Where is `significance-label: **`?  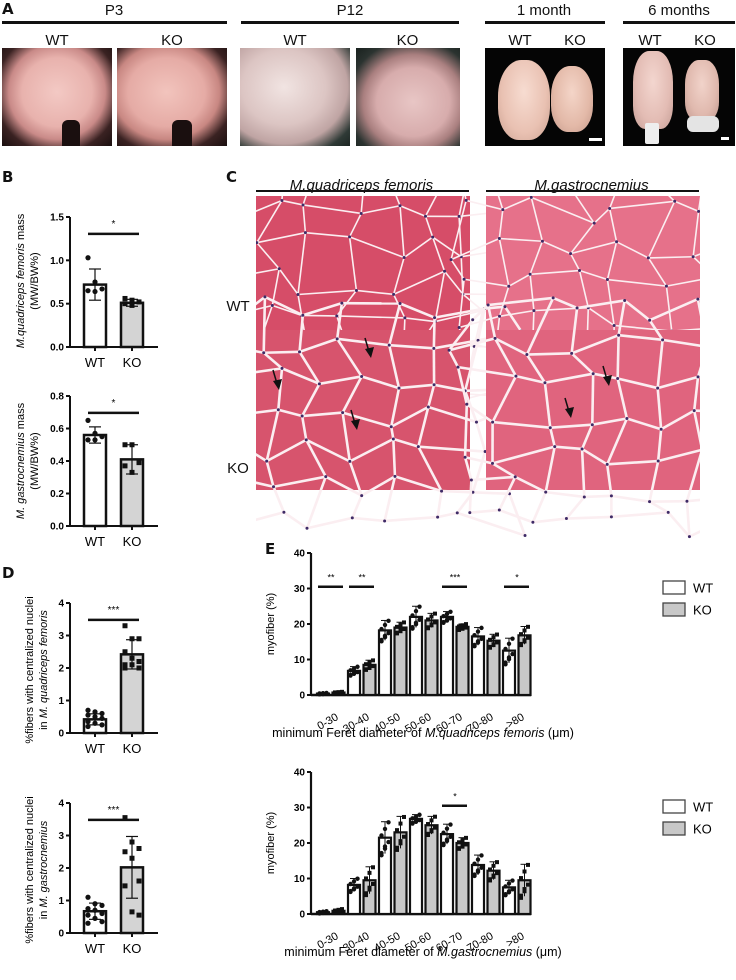
significance-label: ** is located at coordinates (331, 578).